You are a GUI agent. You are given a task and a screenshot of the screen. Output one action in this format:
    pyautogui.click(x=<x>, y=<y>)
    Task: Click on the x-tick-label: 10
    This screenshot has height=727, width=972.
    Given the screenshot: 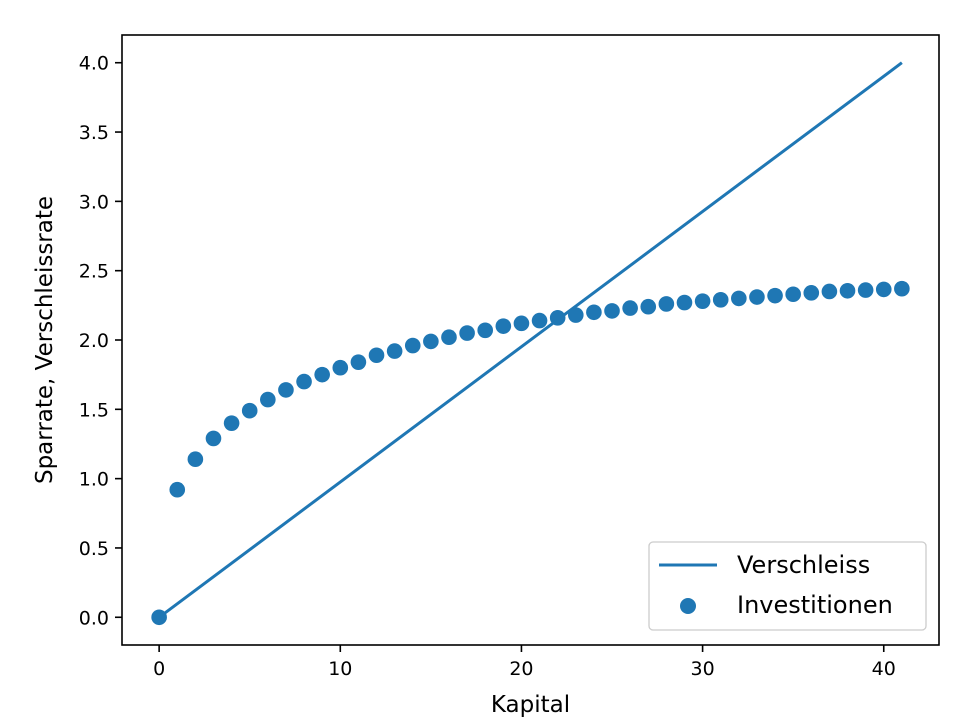 What is the action you would take?
    pyautogui.click(x=340, y=669)
    